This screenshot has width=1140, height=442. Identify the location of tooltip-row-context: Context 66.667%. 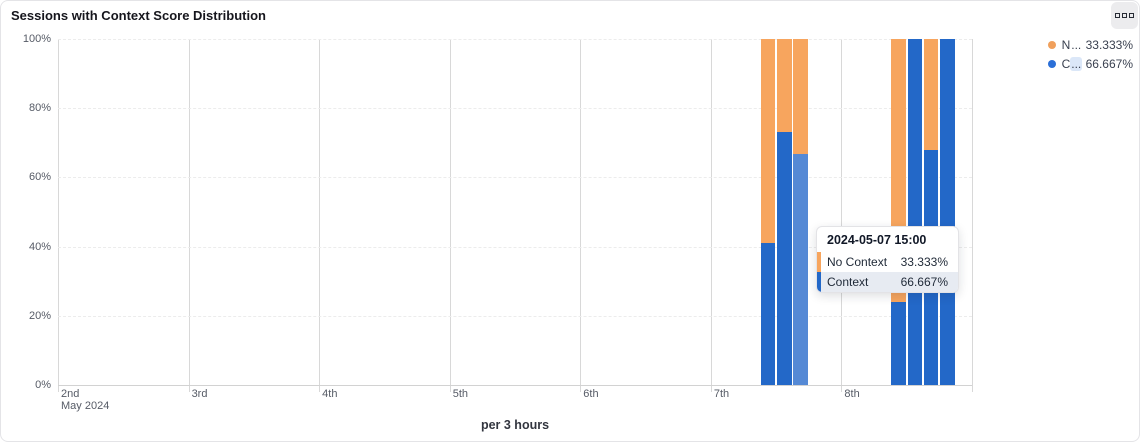
(887, 282).